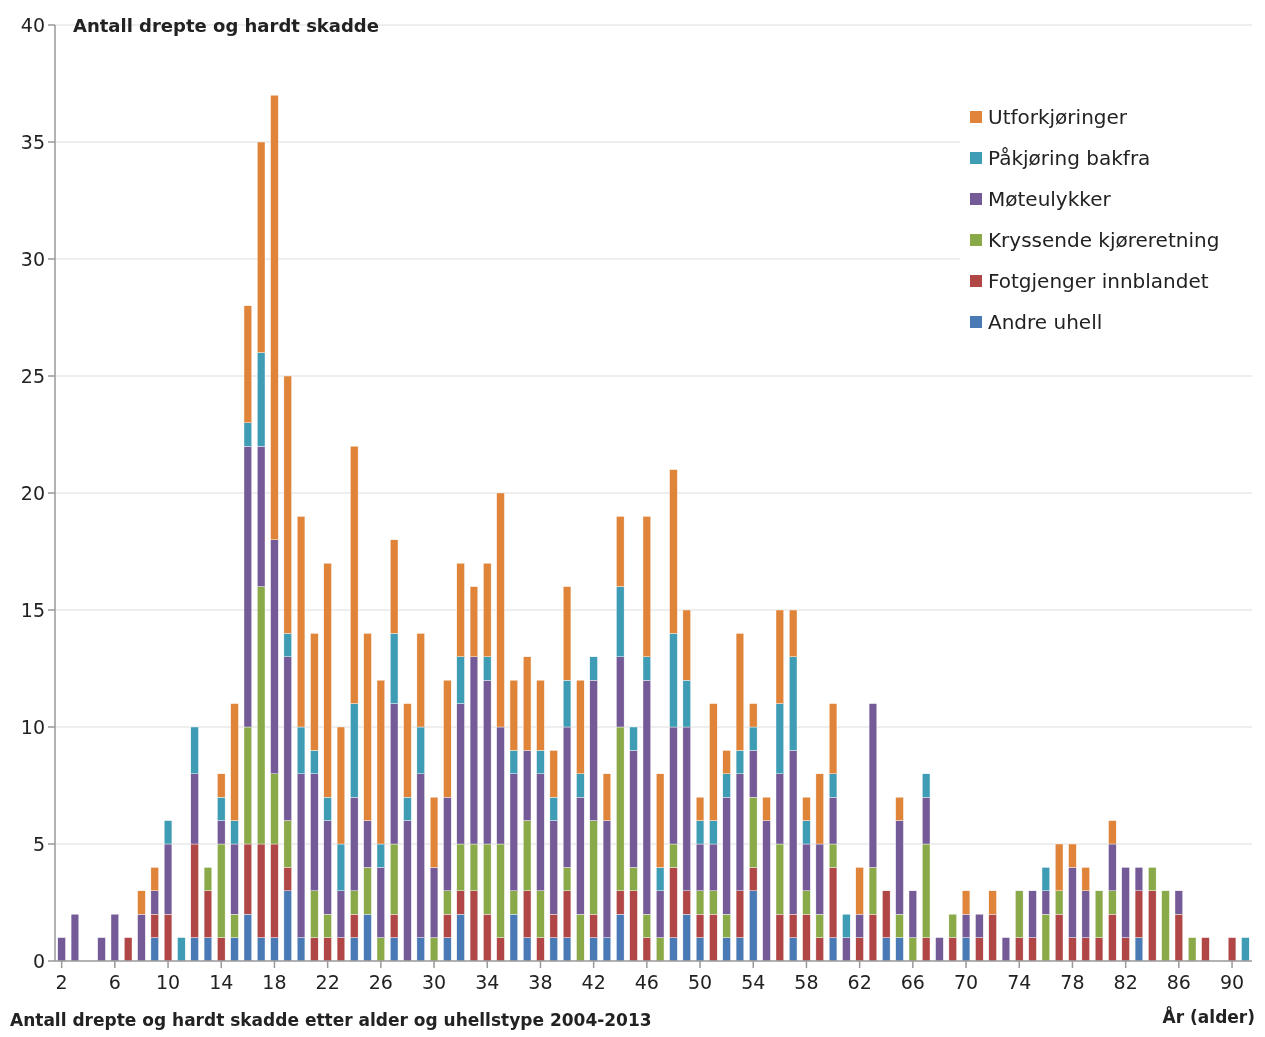  Describe the element at coordinates (32, 726) in the screenshot. I see `y-tick-label: 10` at that location.